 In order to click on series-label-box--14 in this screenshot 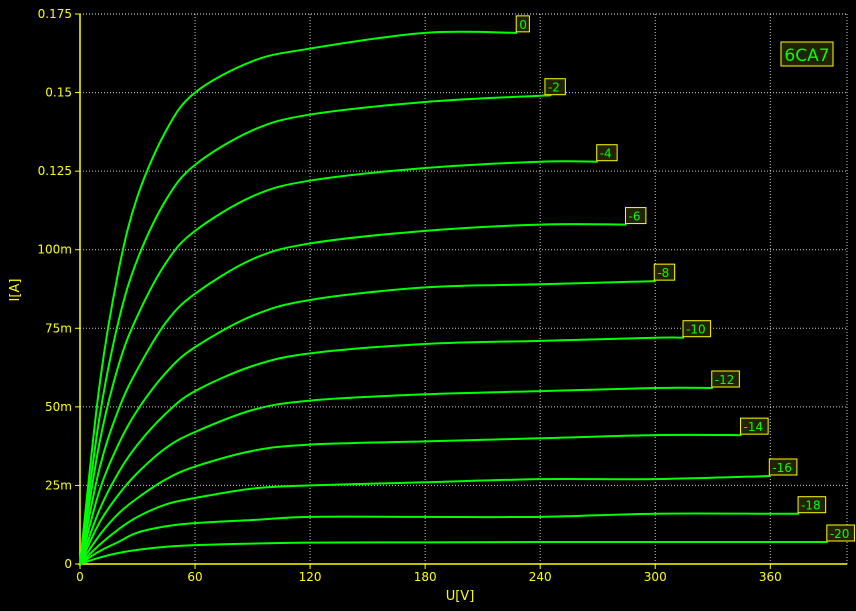, I will do `click(754, 426)`.